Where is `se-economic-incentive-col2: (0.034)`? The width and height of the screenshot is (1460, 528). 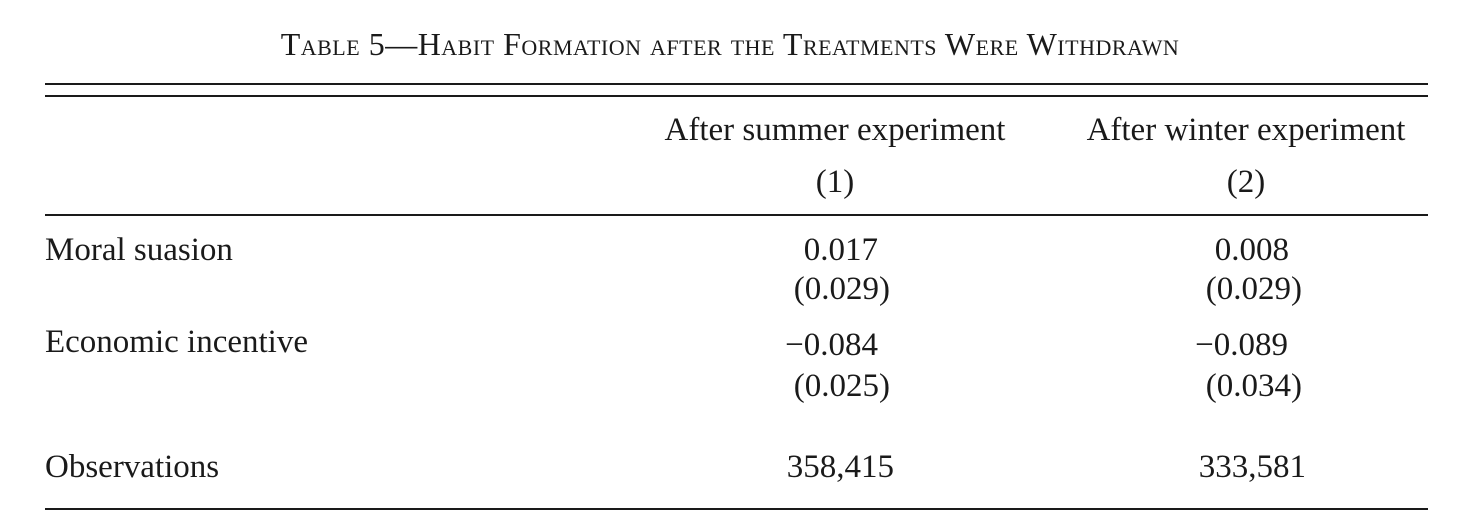
se-economic-incentive-col2: (0.034) is located at coordinates (1253, 386).